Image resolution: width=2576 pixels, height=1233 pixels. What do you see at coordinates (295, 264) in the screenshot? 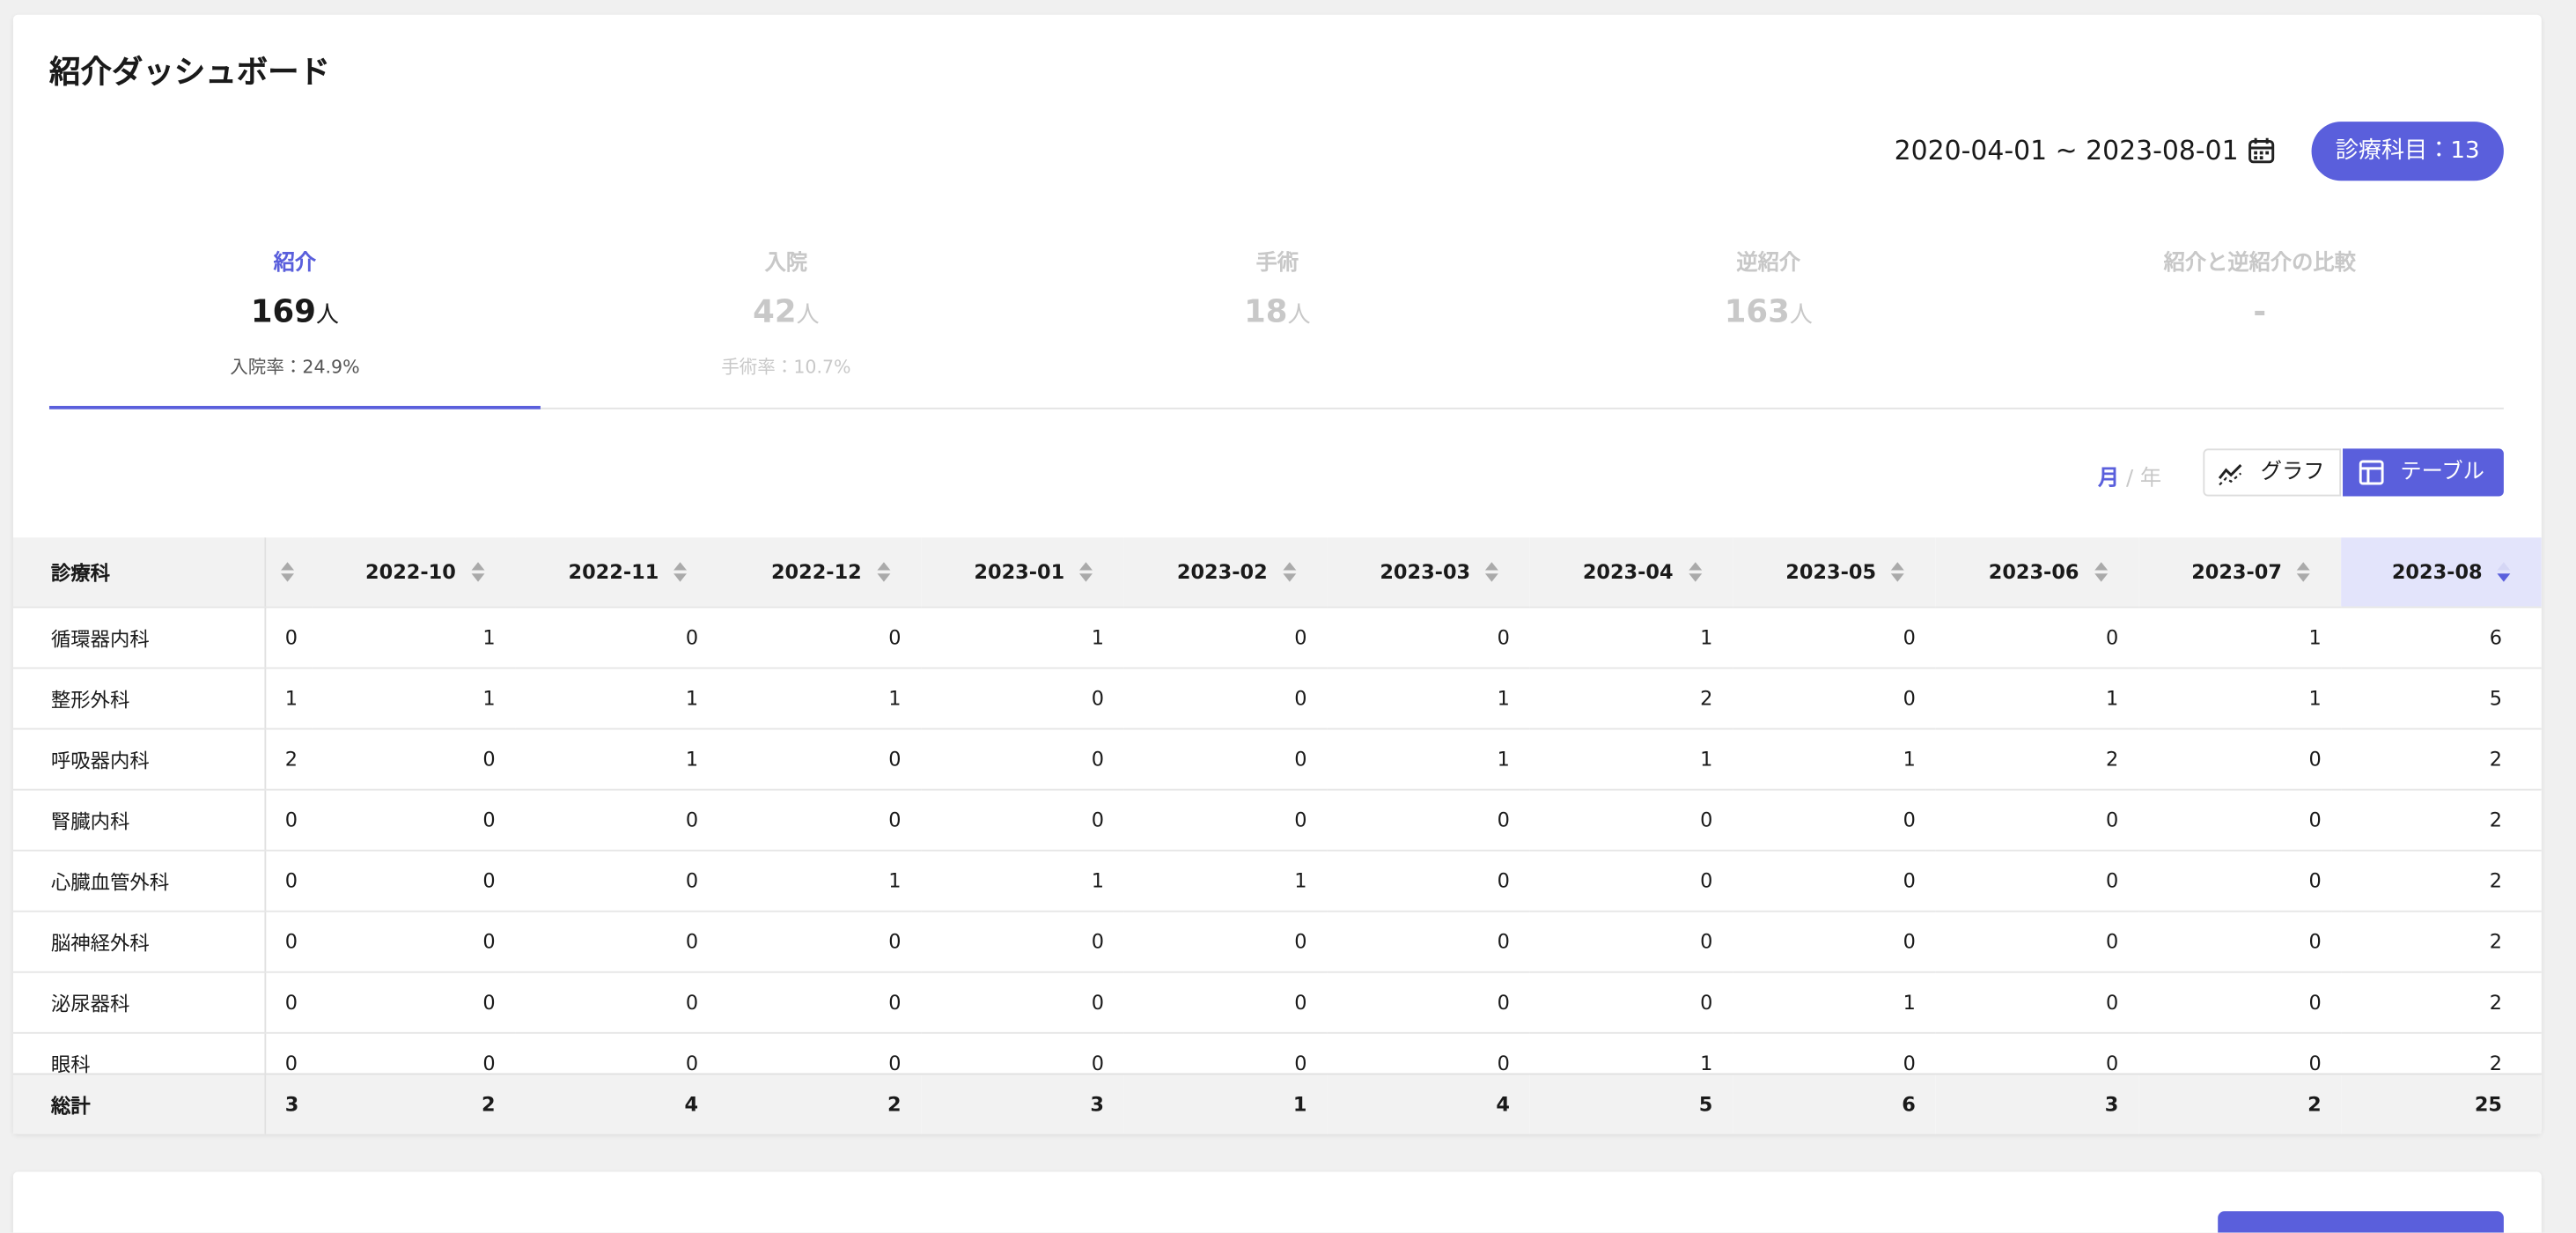
I see `tab-label: 紹介` at bounding box center [295, 264].